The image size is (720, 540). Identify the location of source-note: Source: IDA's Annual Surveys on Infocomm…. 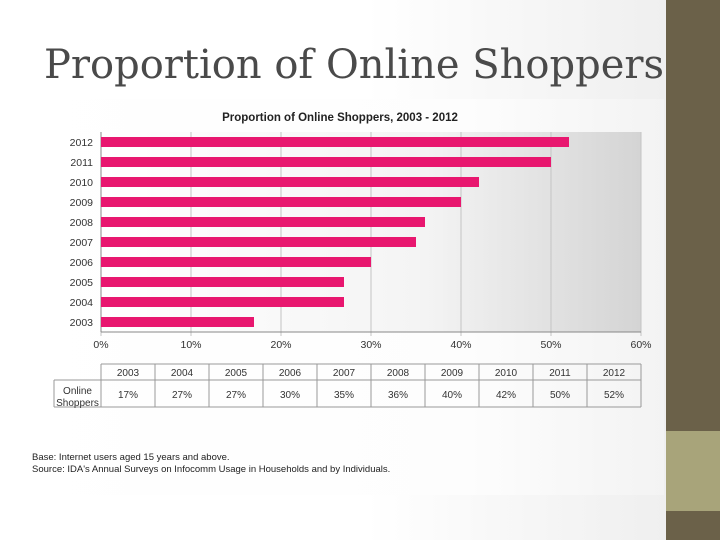
(211, 469).